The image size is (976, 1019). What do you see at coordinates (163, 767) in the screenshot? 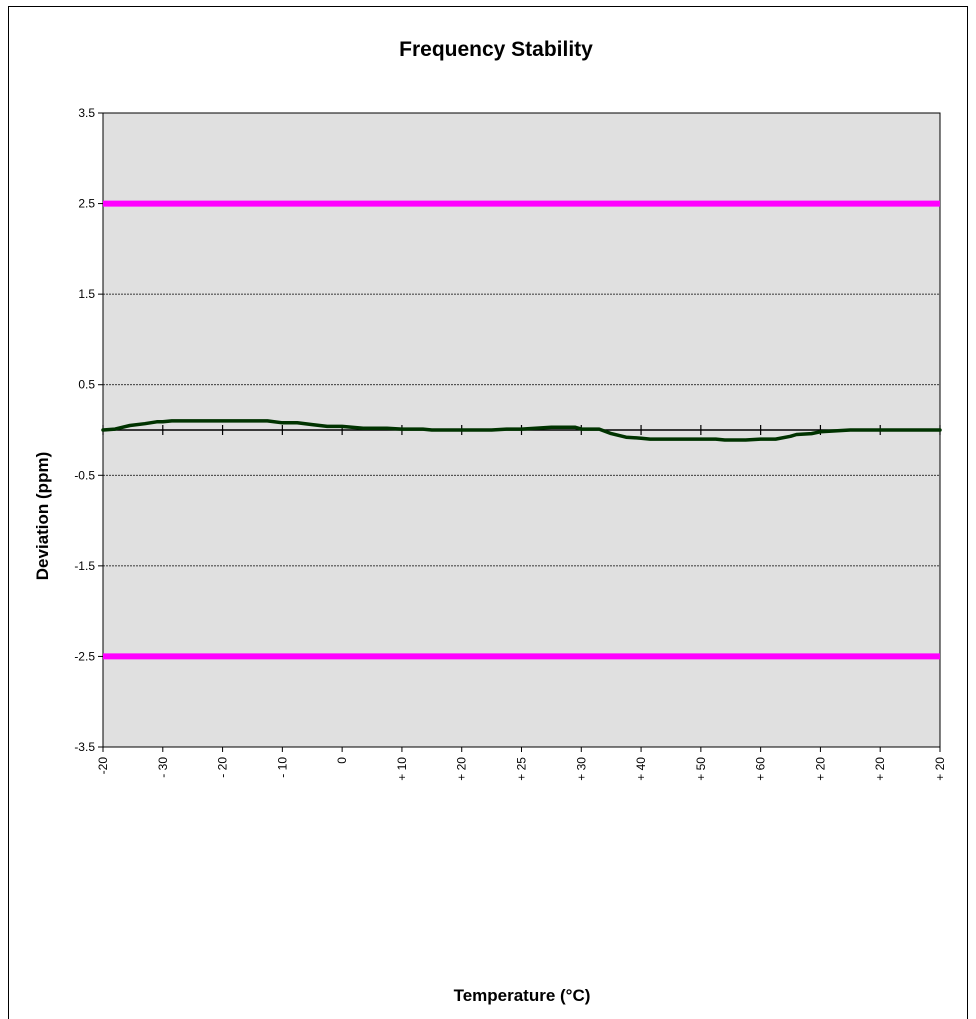
I see `x-tick-label-1: - 30` at bounding box center [163, 767].